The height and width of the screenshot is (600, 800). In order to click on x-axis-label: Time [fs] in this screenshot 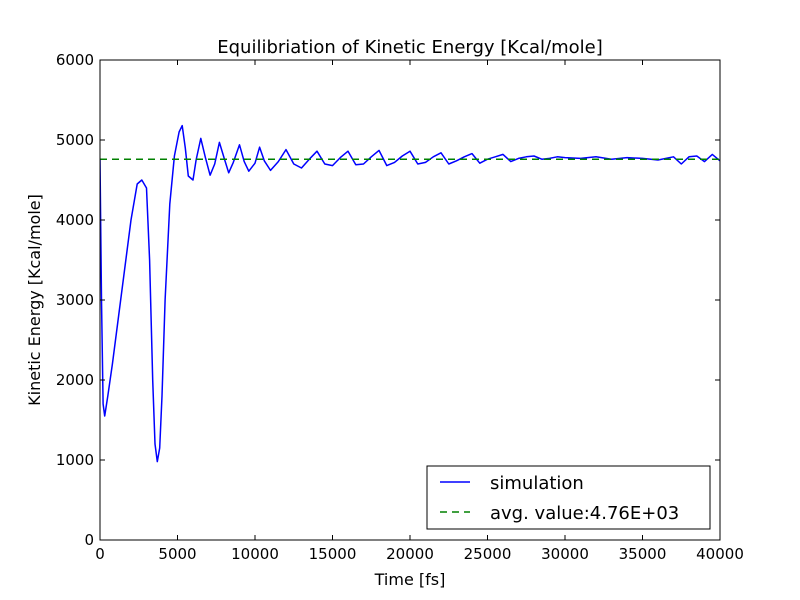, I will do `click(410, 579)`.